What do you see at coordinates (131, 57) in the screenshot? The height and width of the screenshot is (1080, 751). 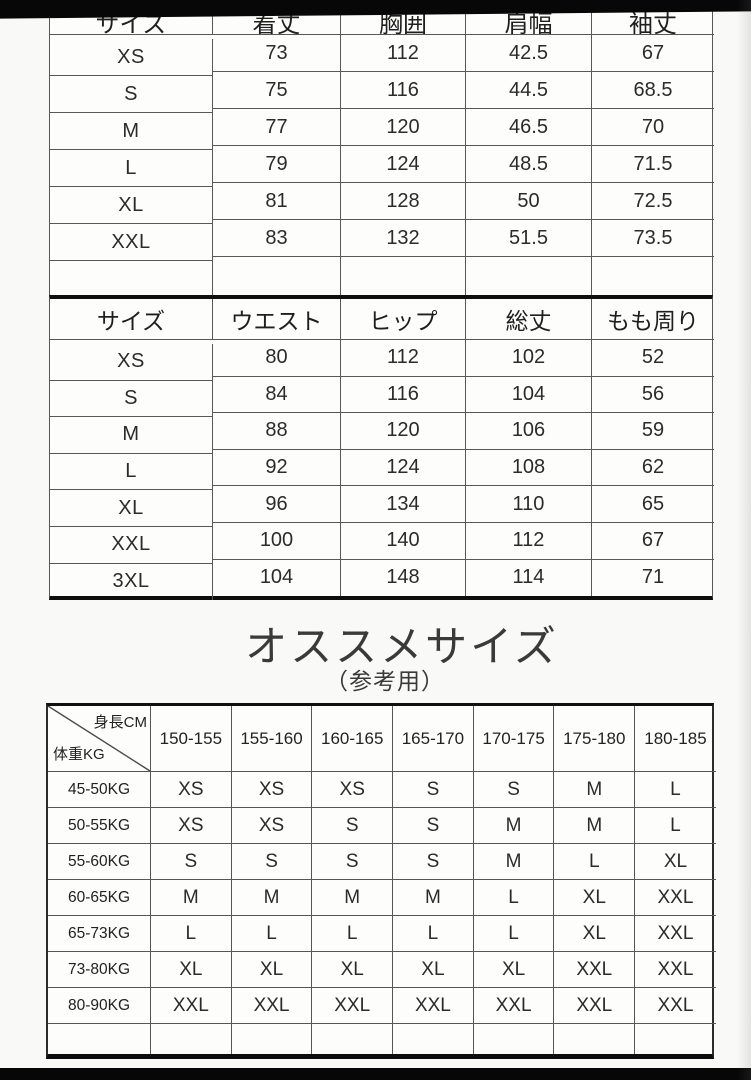 I see `tops-size-label: XS` at bounding box center [131, 57].